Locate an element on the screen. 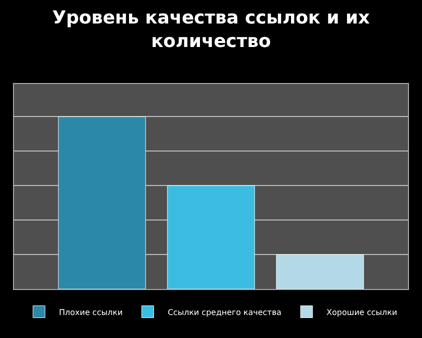  legend-label: Плохие ссылки is located at coordinates (91, 312).